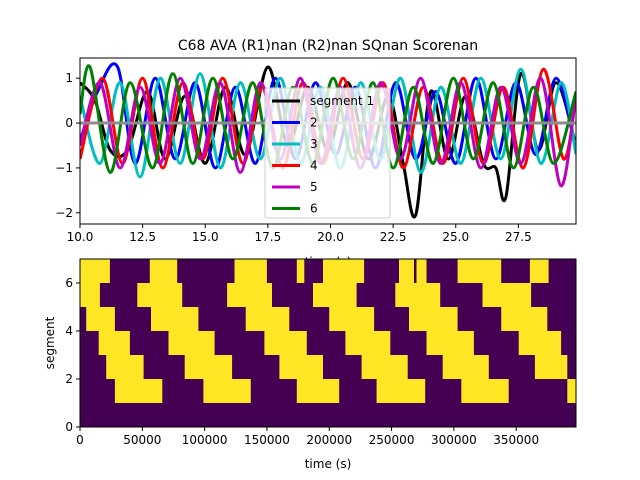  I want to click on bottom-y-axis-label: segment, so click(50, 342).